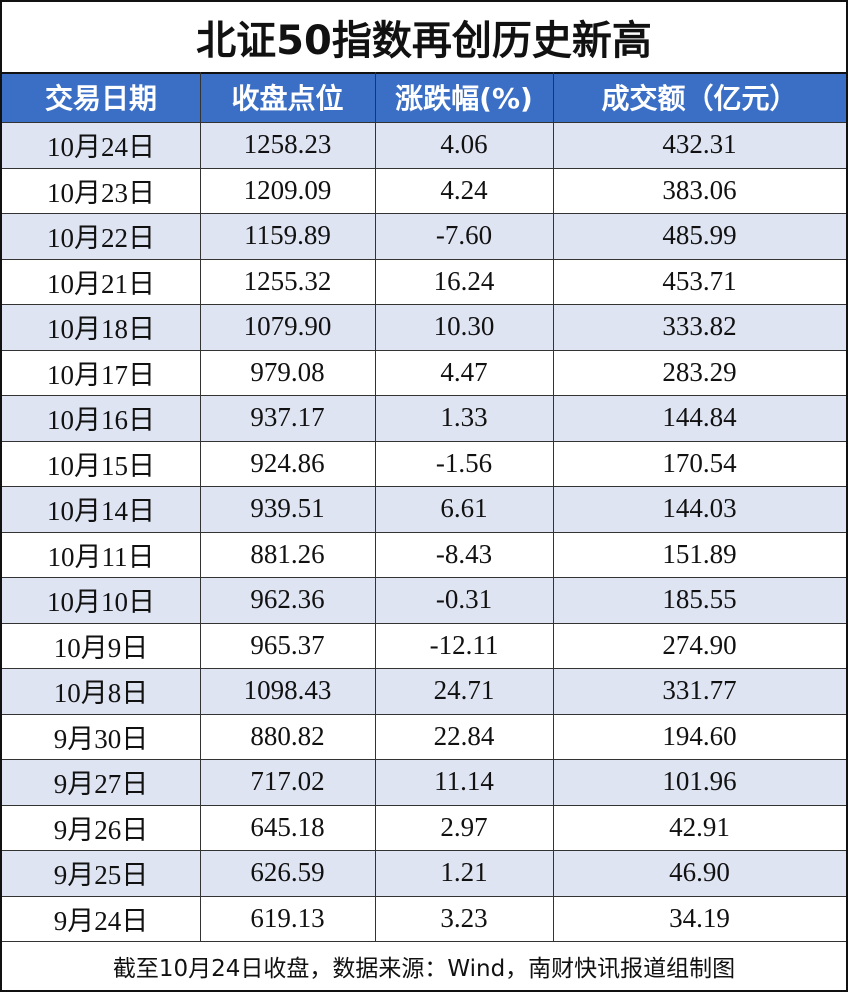 The height and width of the screenshot is (992, 848). Describe the element at coordinates (101, 556) in the screenshot. I see `table-cell: 10月11日` at that location.